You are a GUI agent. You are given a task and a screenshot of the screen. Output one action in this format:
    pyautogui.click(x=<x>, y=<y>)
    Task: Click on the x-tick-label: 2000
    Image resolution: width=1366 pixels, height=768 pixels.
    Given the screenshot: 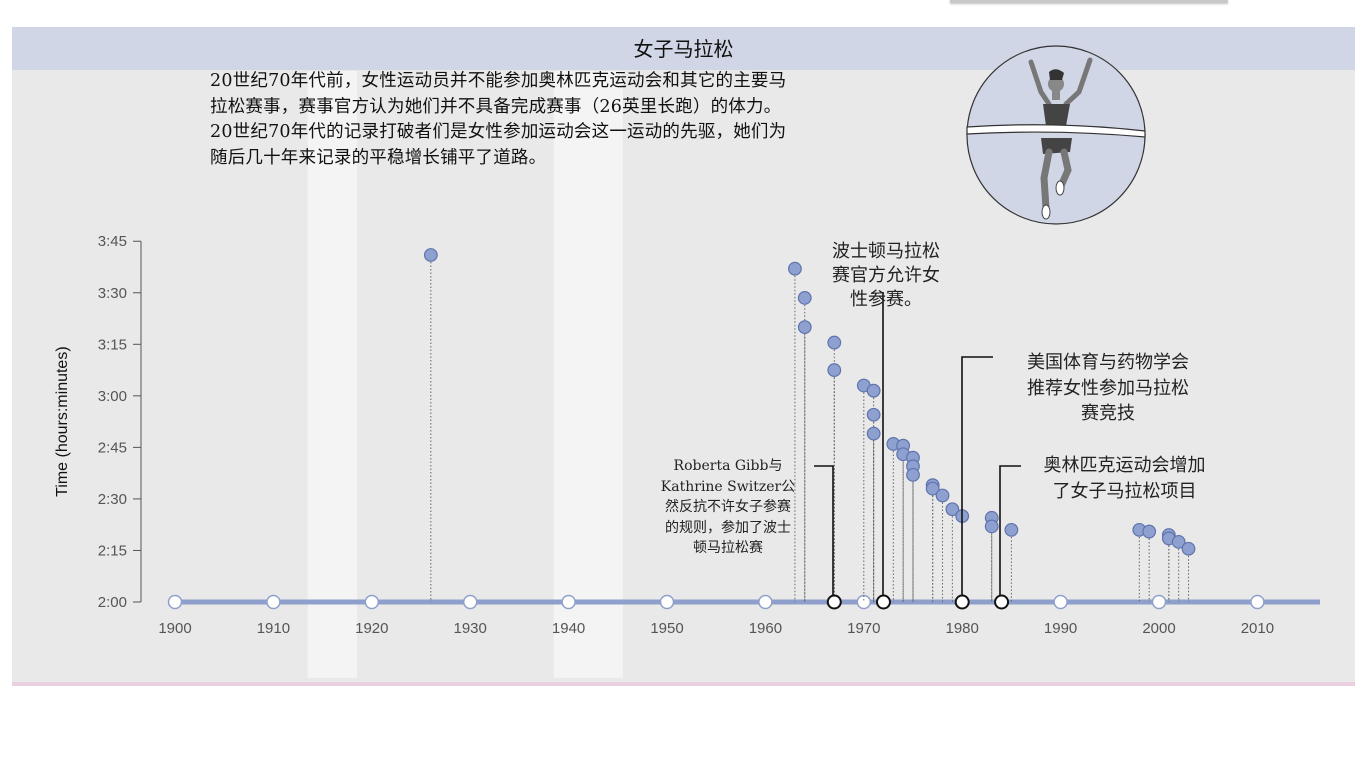 What is the action you would take?
    pyautogui.click(x=1158, y=628)
    